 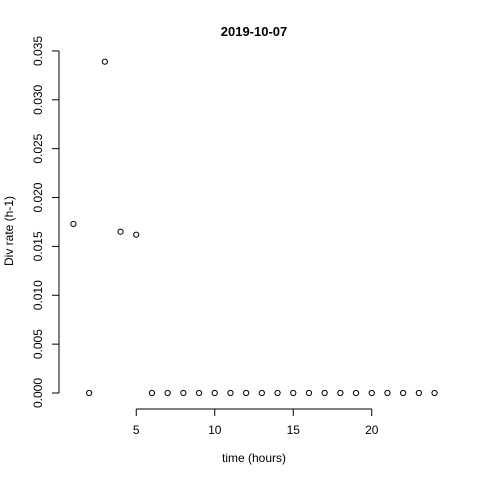 What do you see at coordinates (215, 430) in the screenshot?
I see `x-tick-label: 10` at bounding box center [215, 430].